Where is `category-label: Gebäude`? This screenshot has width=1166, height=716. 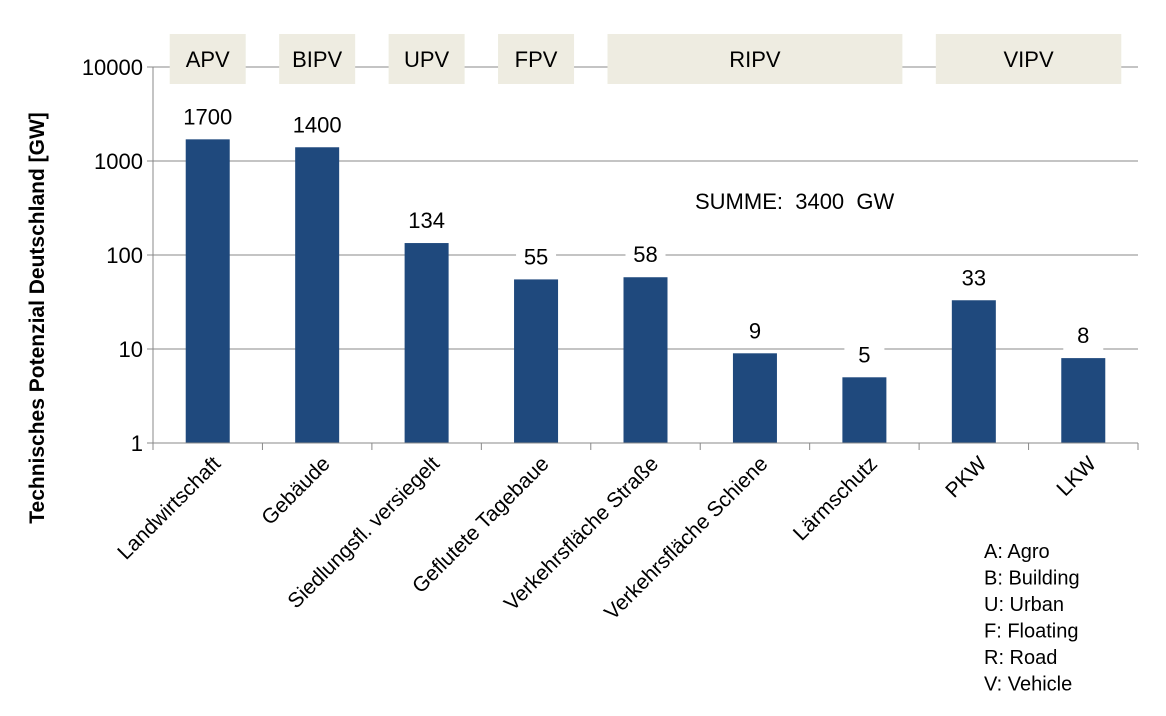 category-label: Gebäude is located at coordinates (295, 490).